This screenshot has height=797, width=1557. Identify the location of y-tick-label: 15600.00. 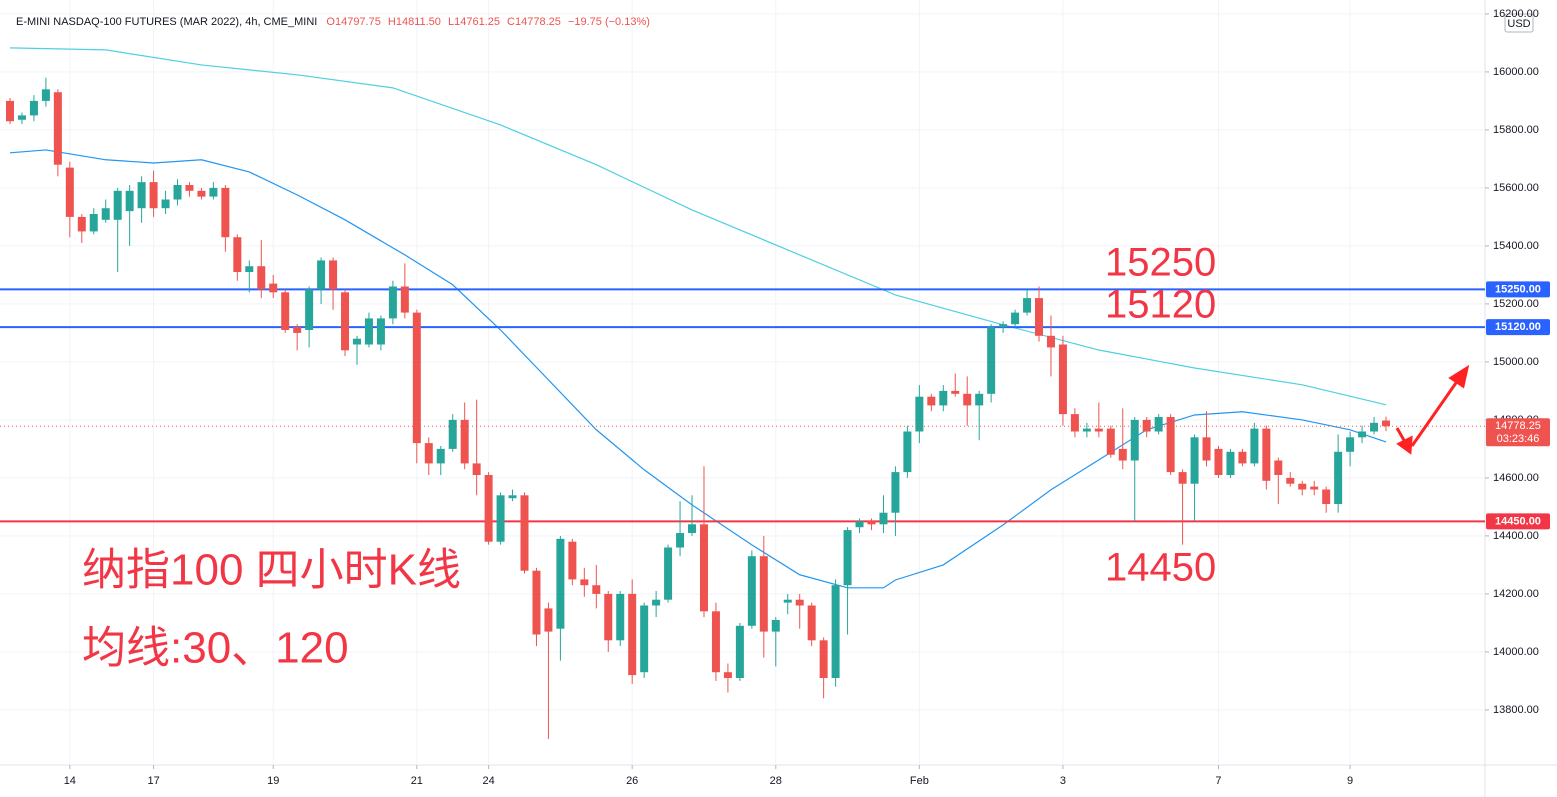
(1516, 188).